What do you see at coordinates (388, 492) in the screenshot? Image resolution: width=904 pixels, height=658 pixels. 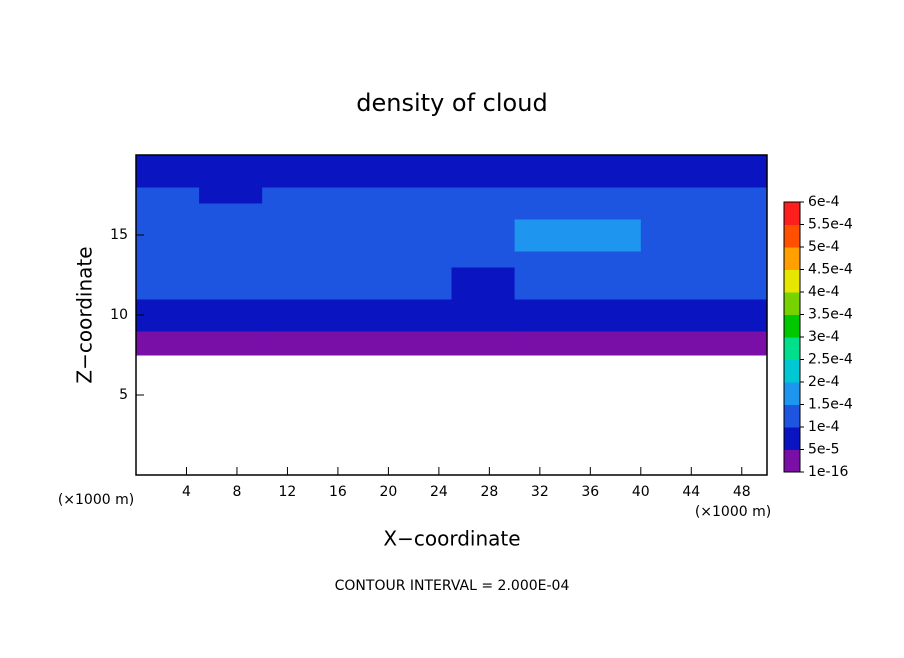 I see `x-tick-label: 20` at bounding box center [388, 492].